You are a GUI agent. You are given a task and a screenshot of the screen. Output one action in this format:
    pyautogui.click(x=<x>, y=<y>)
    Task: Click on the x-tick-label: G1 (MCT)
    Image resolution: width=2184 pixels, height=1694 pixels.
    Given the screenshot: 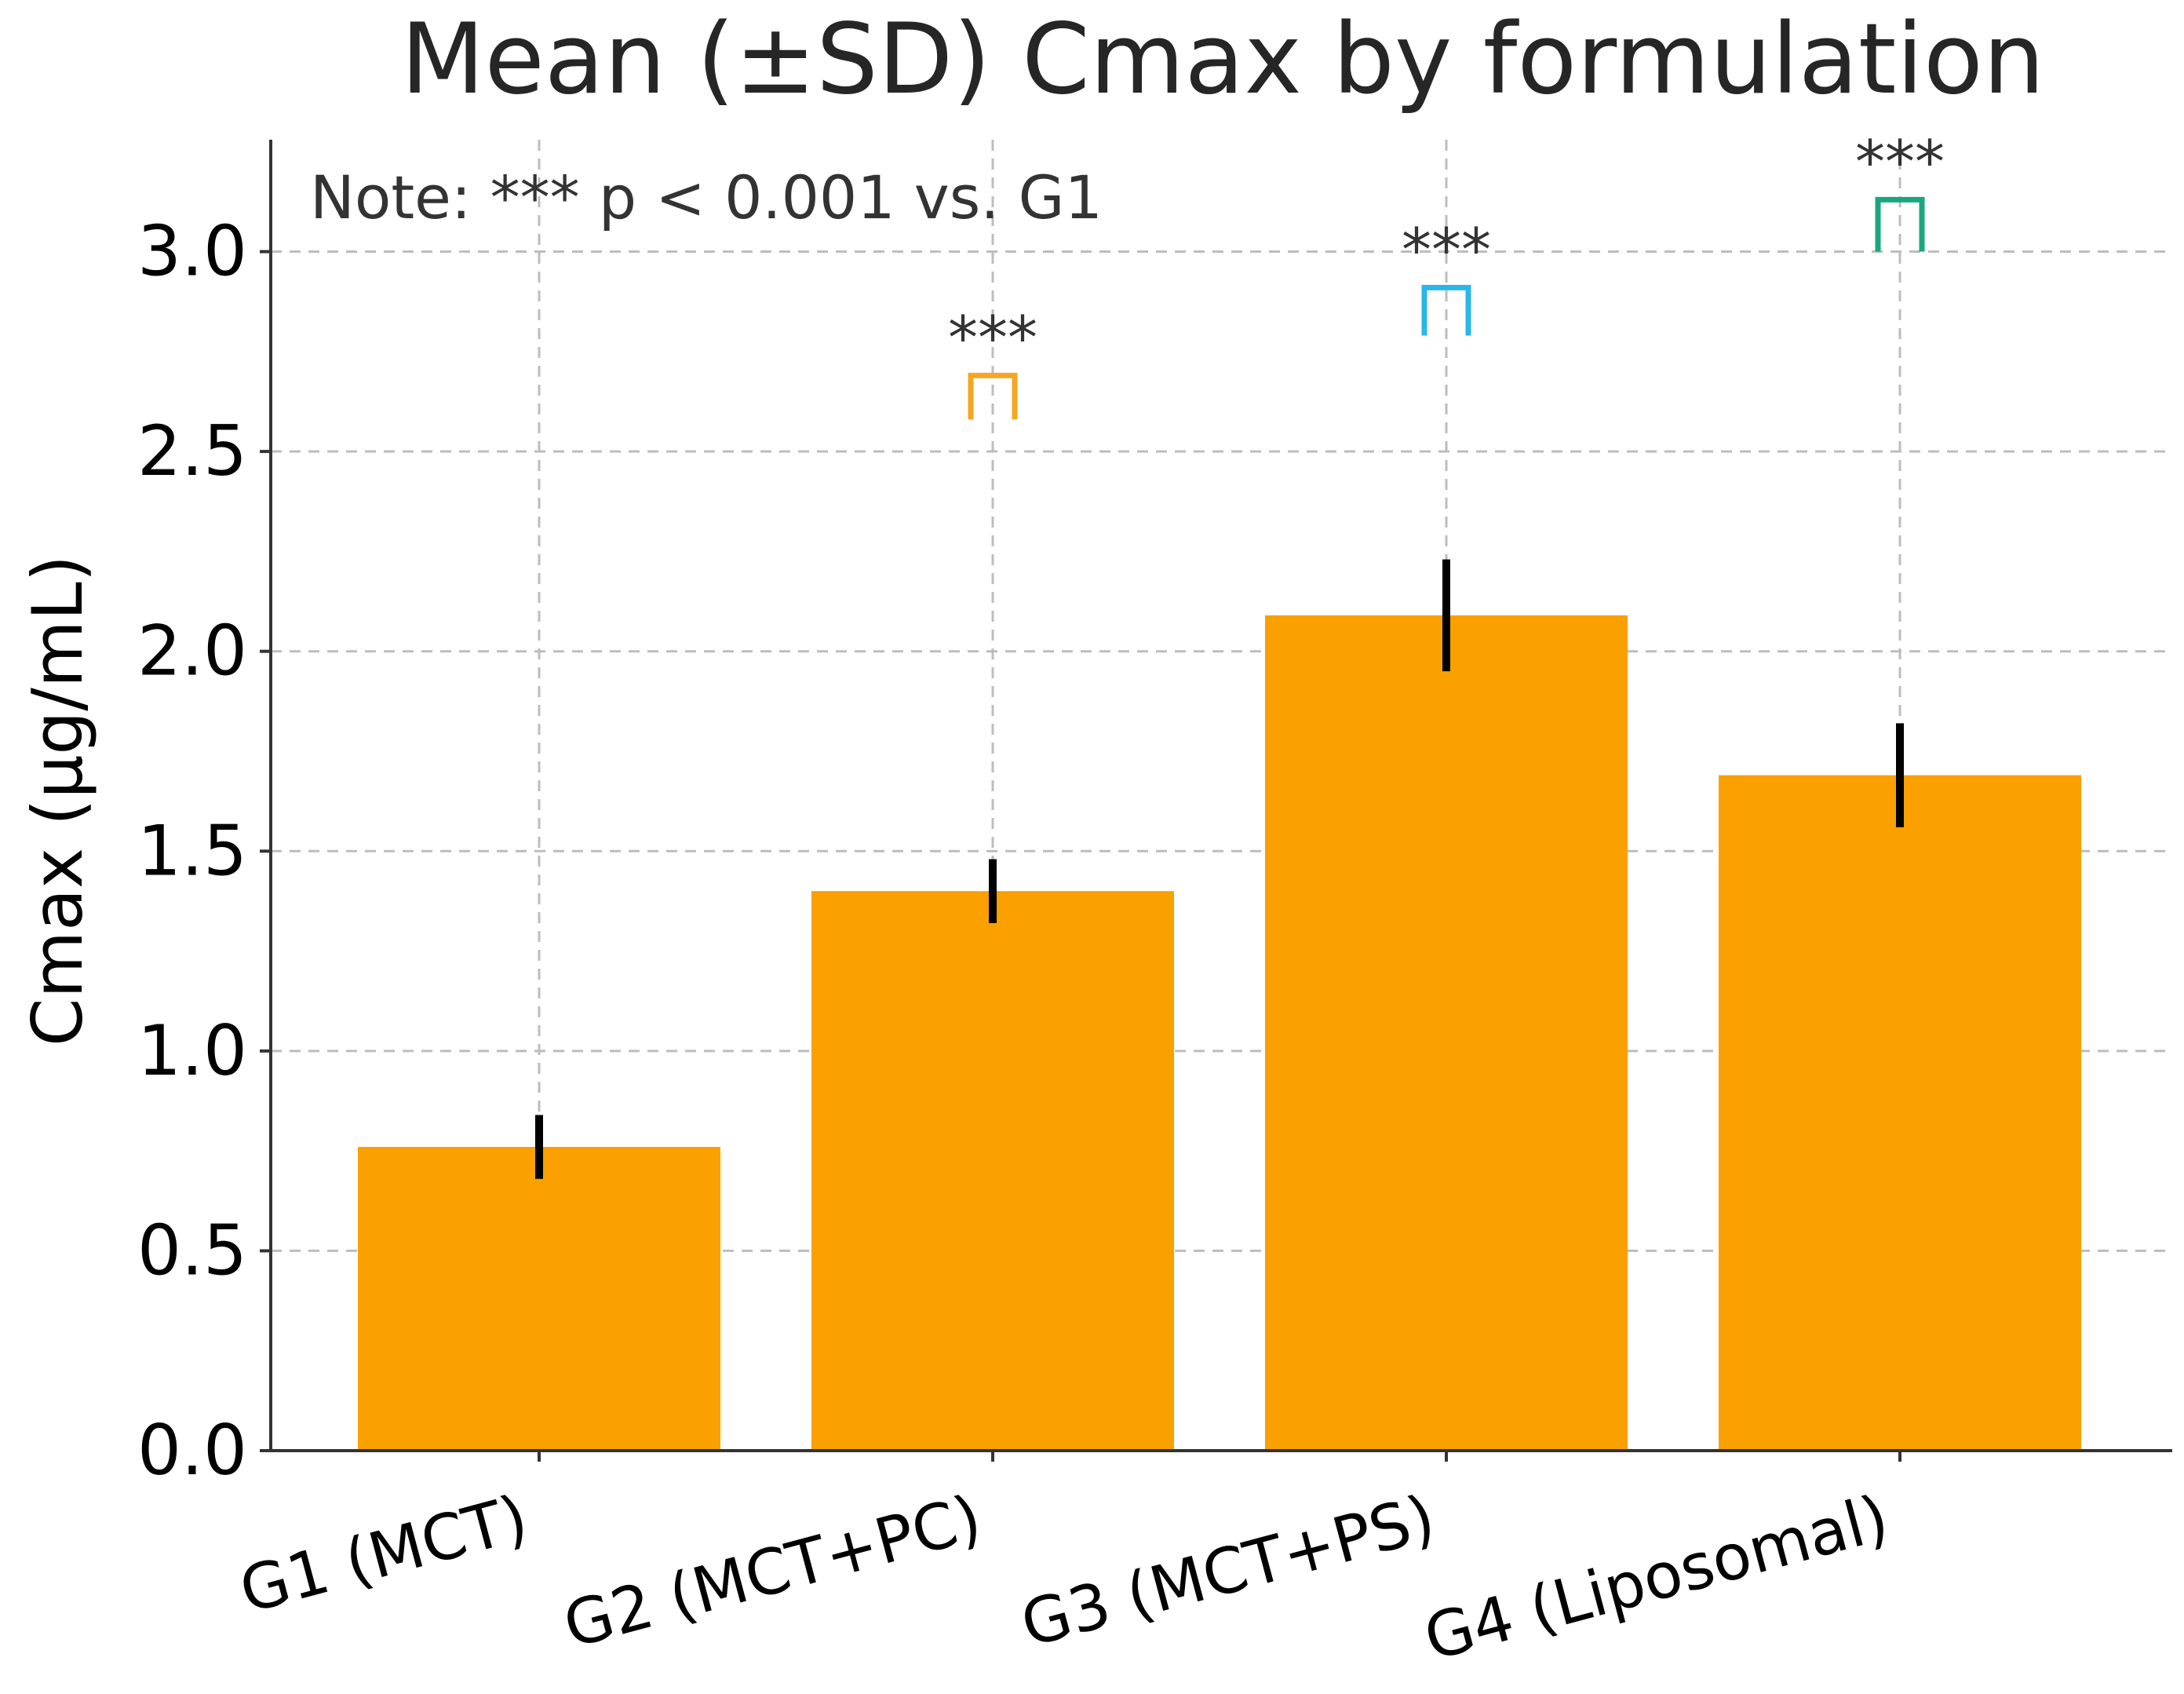 What is the action you would take?
    pyautogui.click(x=383, y=1554)
    